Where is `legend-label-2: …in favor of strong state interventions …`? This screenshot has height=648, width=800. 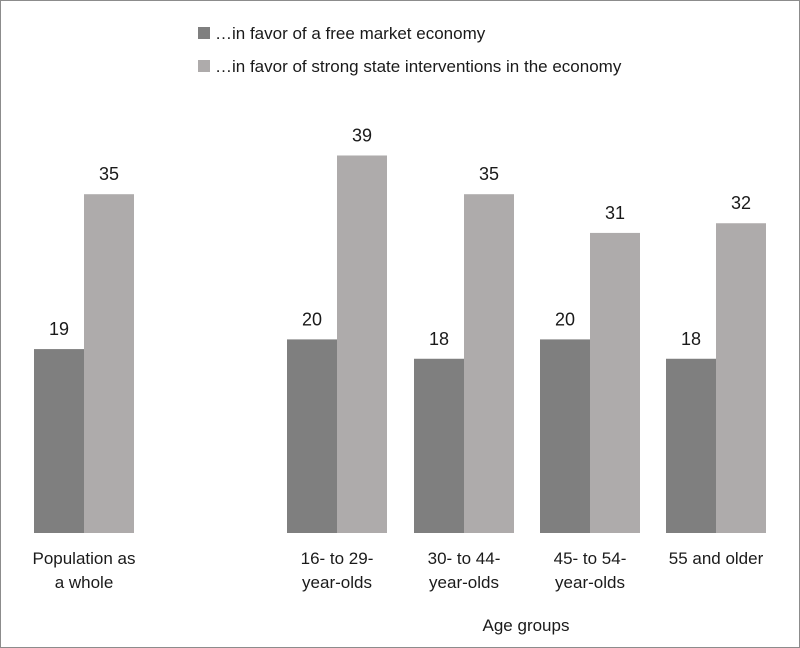 legend-label-2: …in favor of strong state interventions … is located at coordinates (418, 66).